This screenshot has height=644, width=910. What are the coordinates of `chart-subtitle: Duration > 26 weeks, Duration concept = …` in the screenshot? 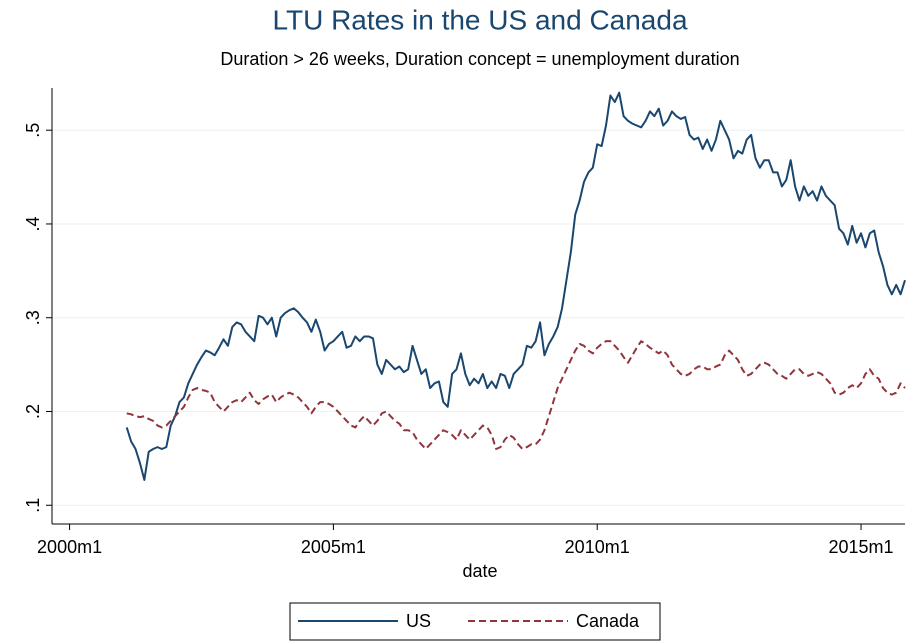 It's located at (479, 59).